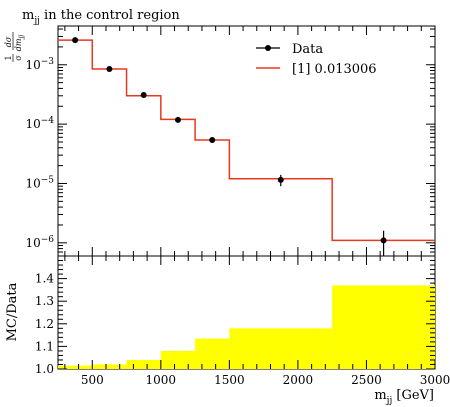  What do you see at coordinates (307, 49) in the screenshot?
I see `legend-data-label: Data` at bounding box center [307, 49].